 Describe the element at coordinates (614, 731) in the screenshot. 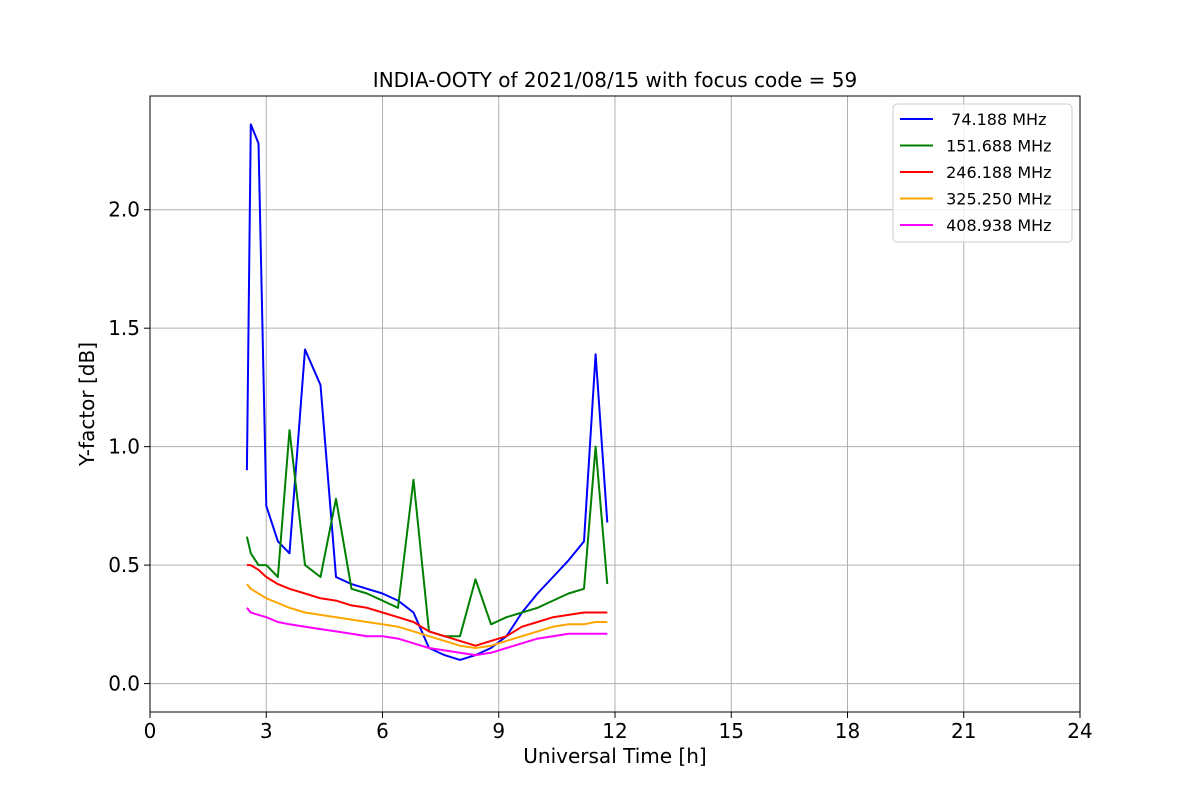

I see `x-tick-label: 12` at that location.